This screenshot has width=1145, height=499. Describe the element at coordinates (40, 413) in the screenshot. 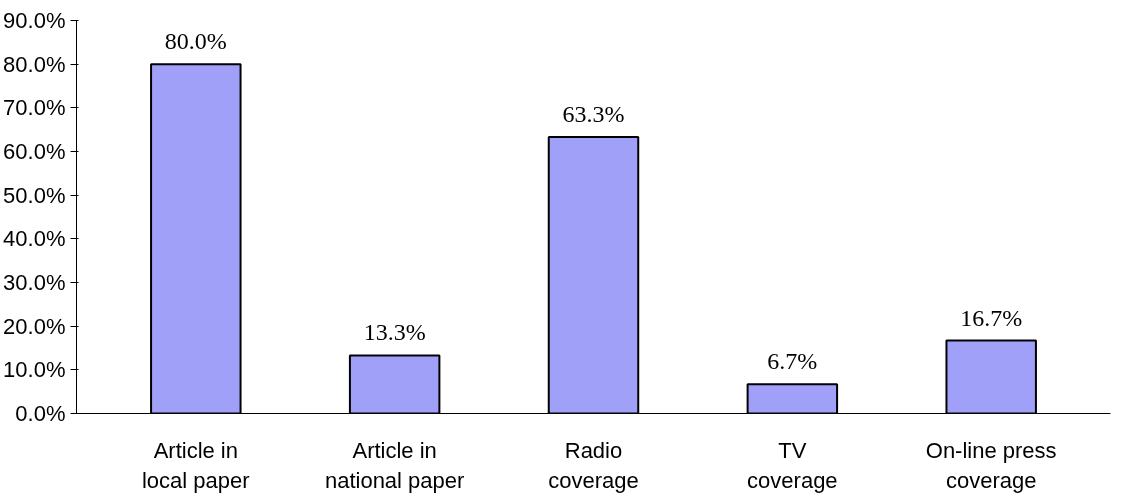

I see `y-tick-label: 0.0%` at that location.